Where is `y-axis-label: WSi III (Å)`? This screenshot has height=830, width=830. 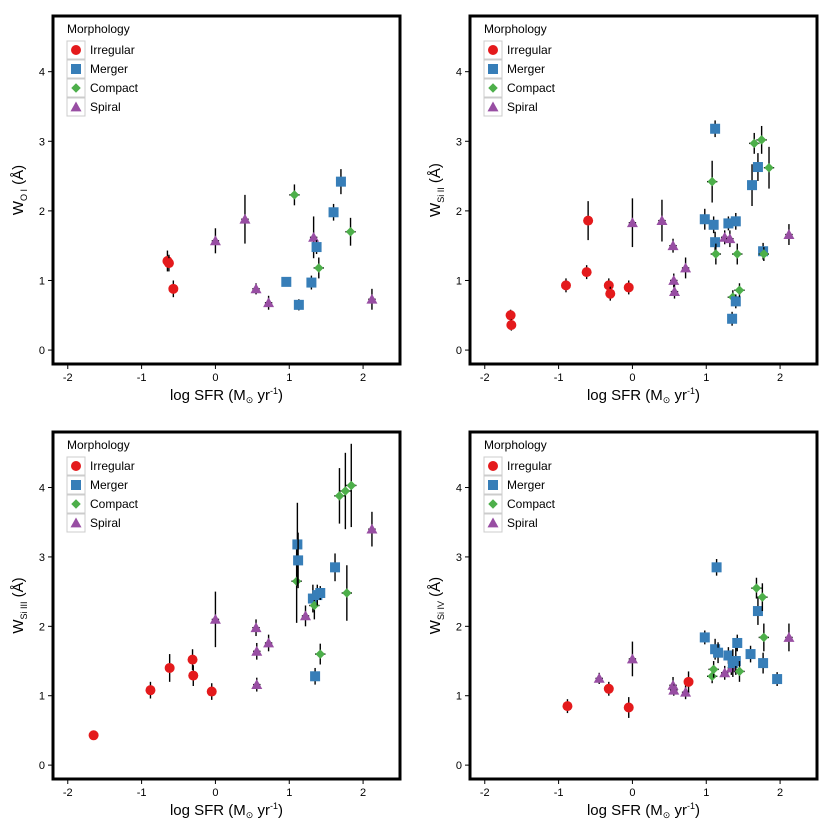 y-axis-label: WSi III (Å) is located at coordinates (19, 605).